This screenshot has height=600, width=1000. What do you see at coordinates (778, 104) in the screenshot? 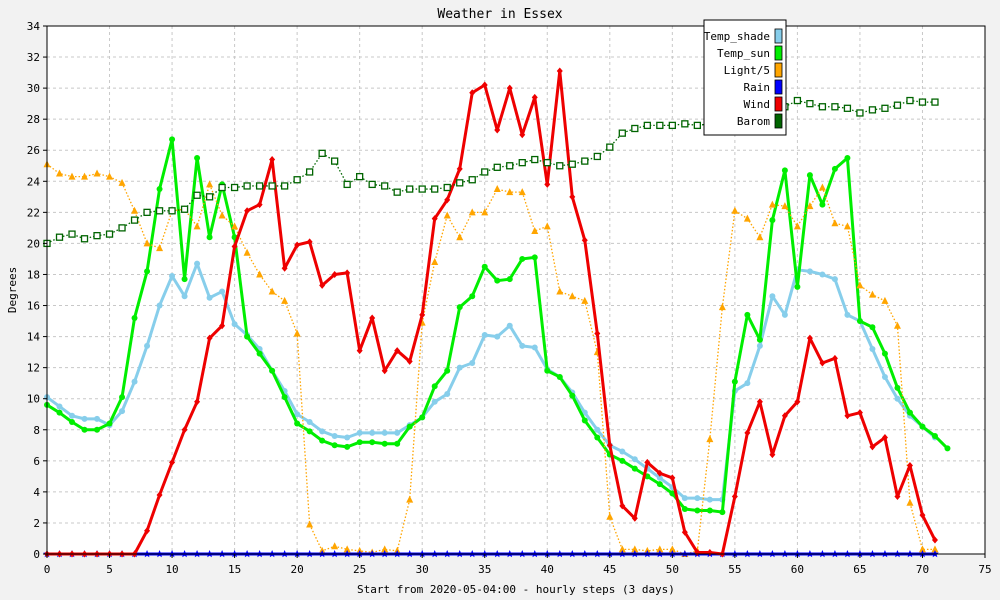
I see `legend-swatch-wind` at bounding box center [778, 104].